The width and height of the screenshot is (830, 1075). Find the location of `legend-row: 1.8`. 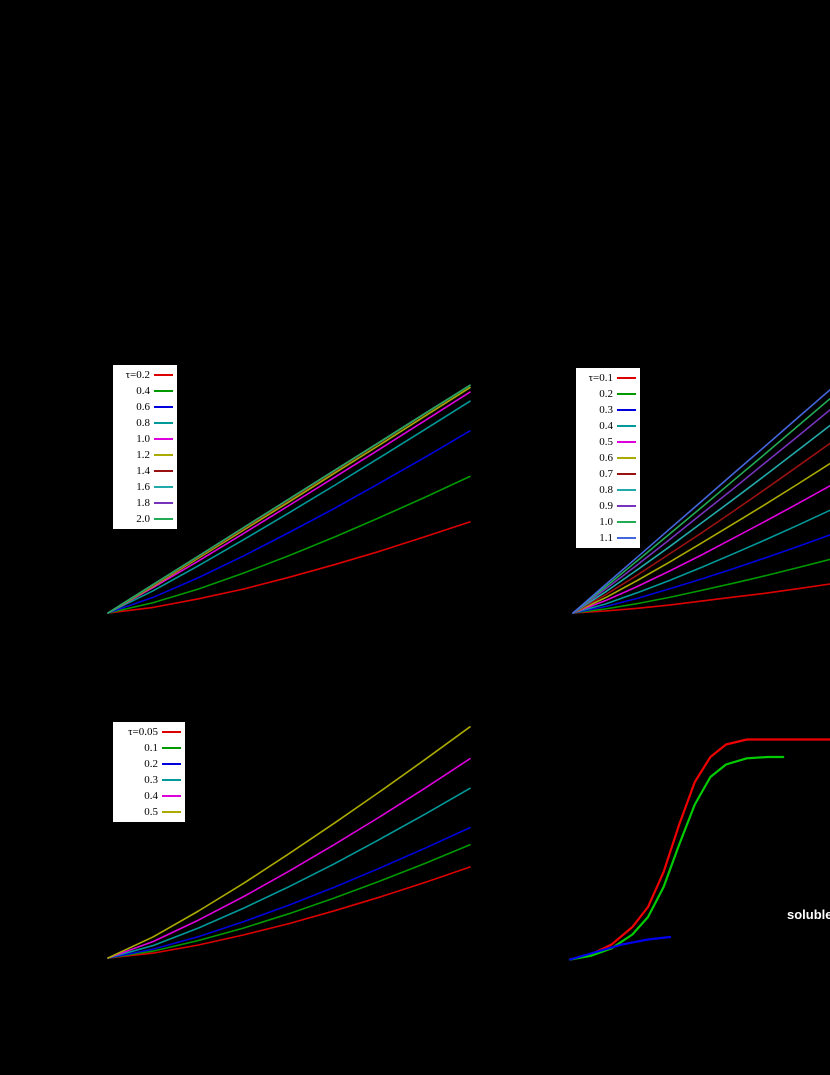

legend-row: 1.8 is located at coordinates (144, 503).